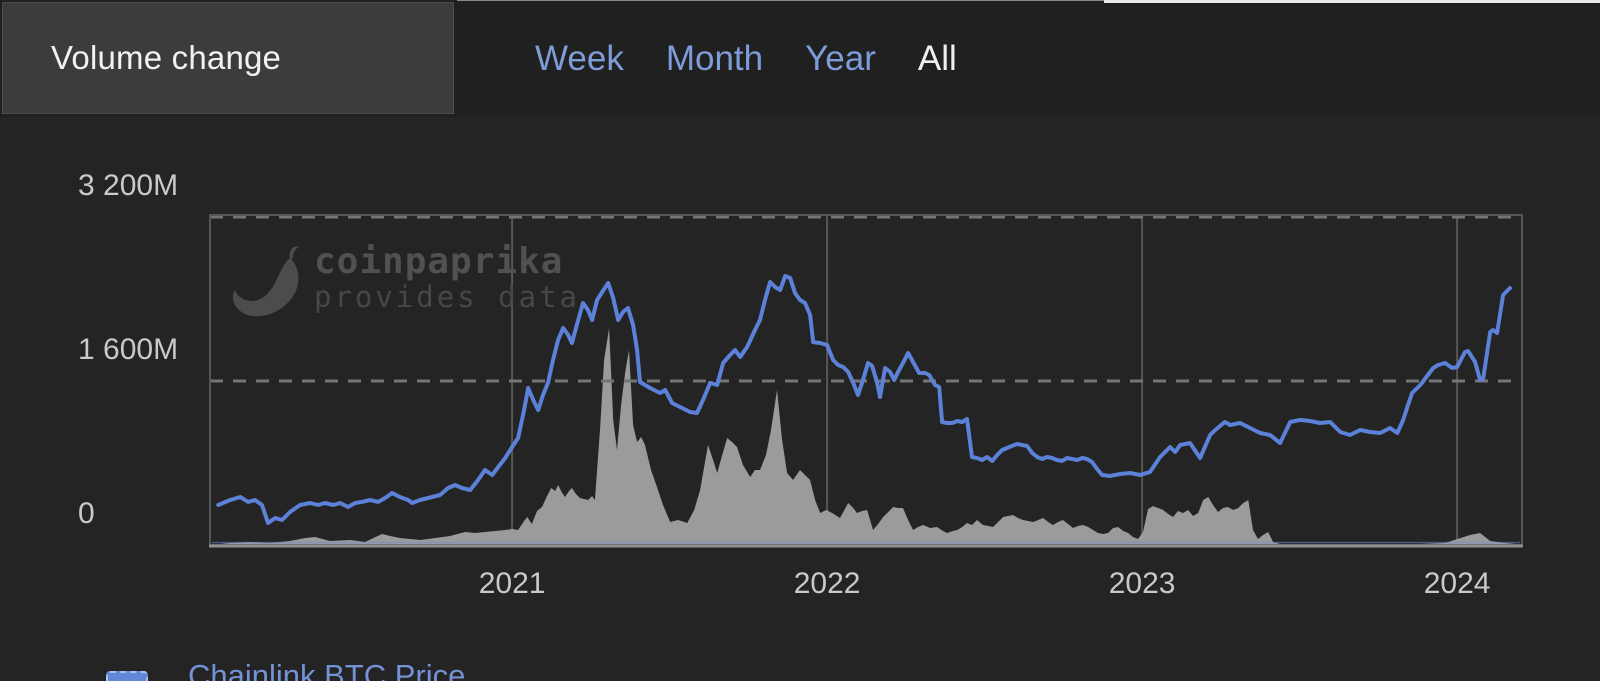 Image resolution: width=1600 pixels, height=681 pixels. Describe the element at coordinates (327, 669) in the screenshot. I see `legend-label: Chainlink BTC Price` at that location.